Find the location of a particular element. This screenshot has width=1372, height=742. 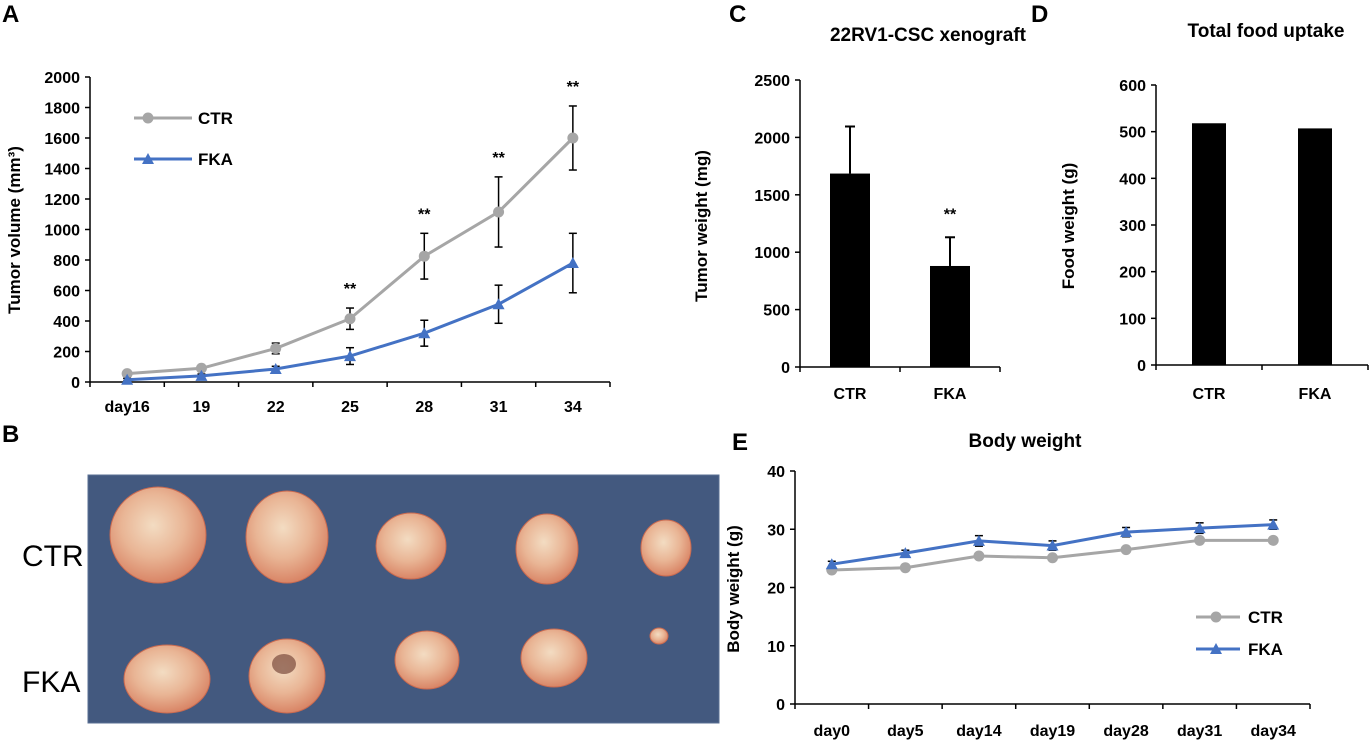

panel-d-ytick-label: 200 is located at coordinates (1132, 273).